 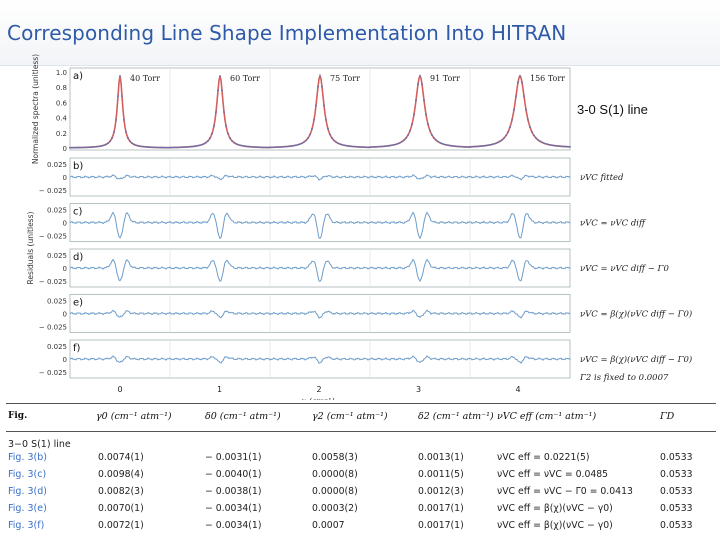 I want to click on header-nuvc-eff: νVC eff (cm⁻¹ atm⁻¹), so click(x=547, y=416).